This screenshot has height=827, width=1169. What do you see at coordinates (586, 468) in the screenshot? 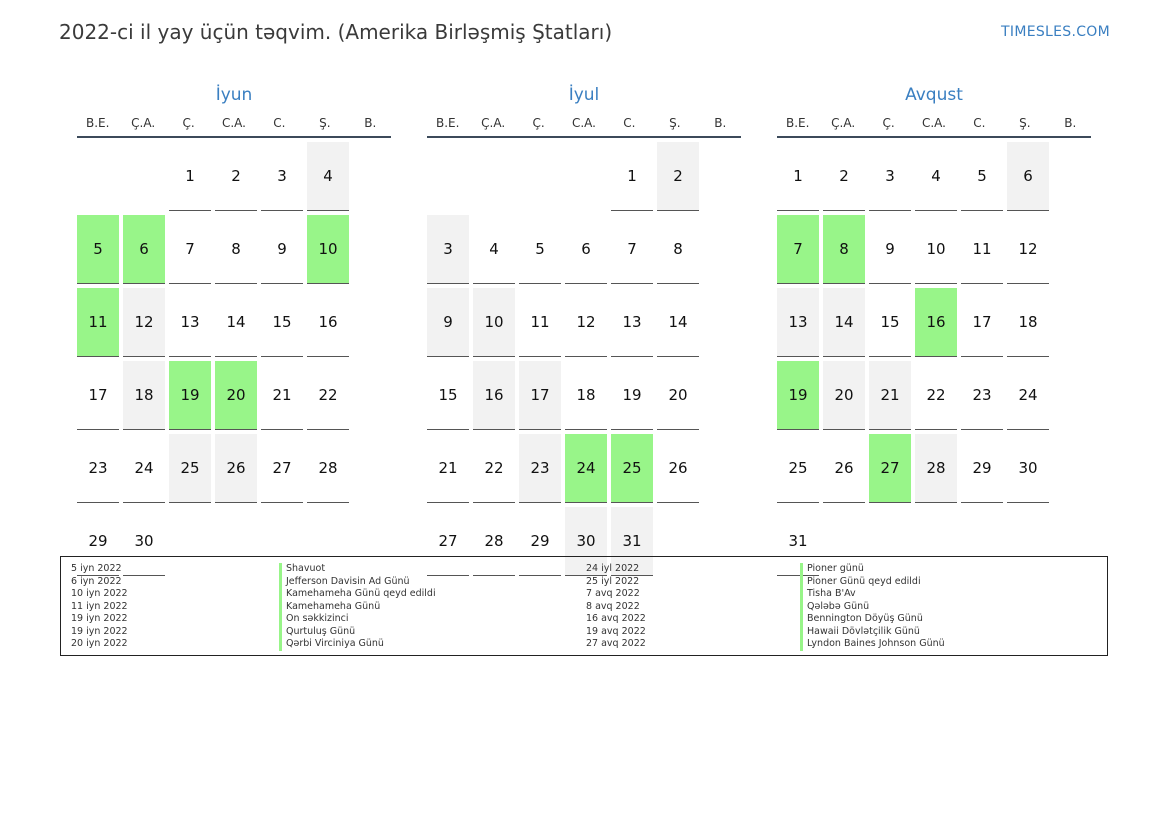
I see `holiday-day-cell: 24` at bounding box center [586, 468].